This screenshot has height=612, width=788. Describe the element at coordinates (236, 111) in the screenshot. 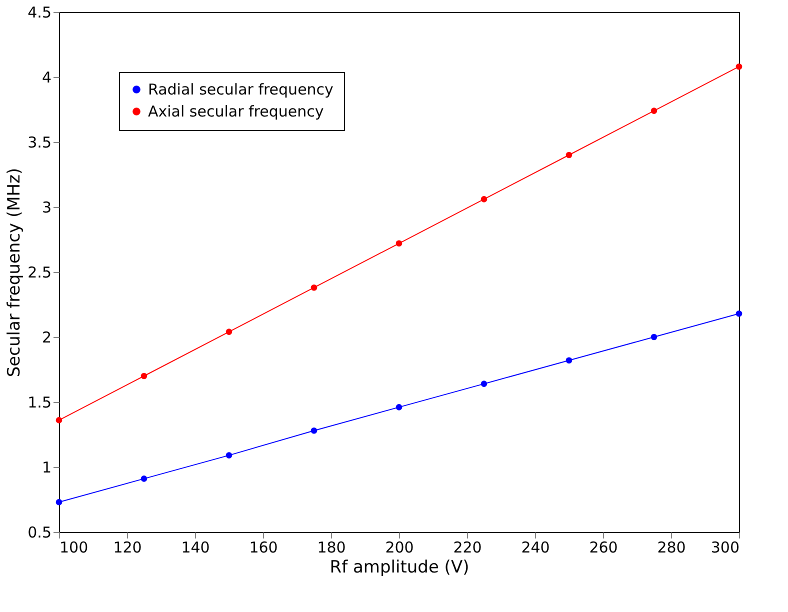

I see `legend-label: Axial secular frequency` at that location.